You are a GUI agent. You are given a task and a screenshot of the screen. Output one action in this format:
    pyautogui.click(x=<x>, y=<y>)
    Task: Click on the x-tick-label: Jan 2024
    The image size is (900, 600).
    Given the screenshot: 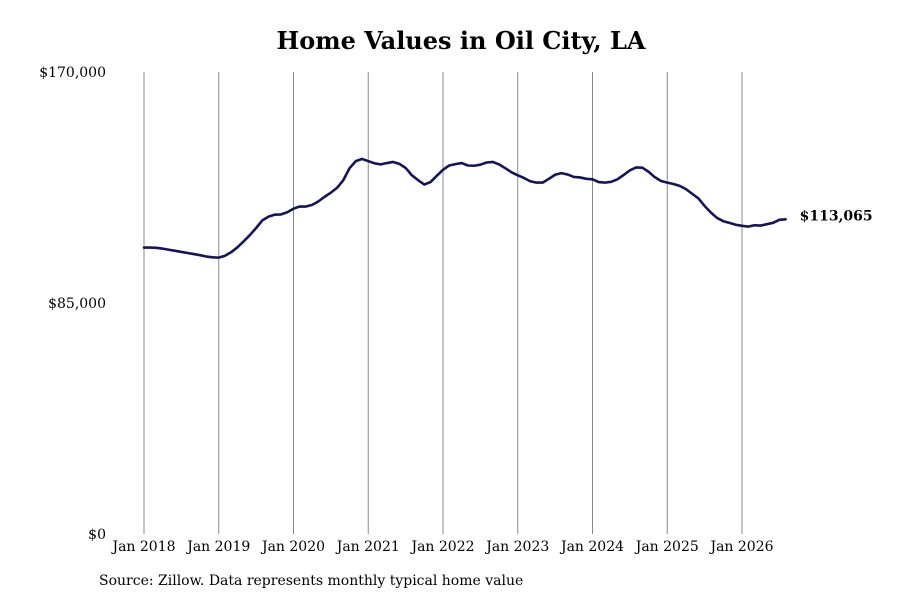 What is the action you would take?
    pyautogui.click(x=591, y=547)
    